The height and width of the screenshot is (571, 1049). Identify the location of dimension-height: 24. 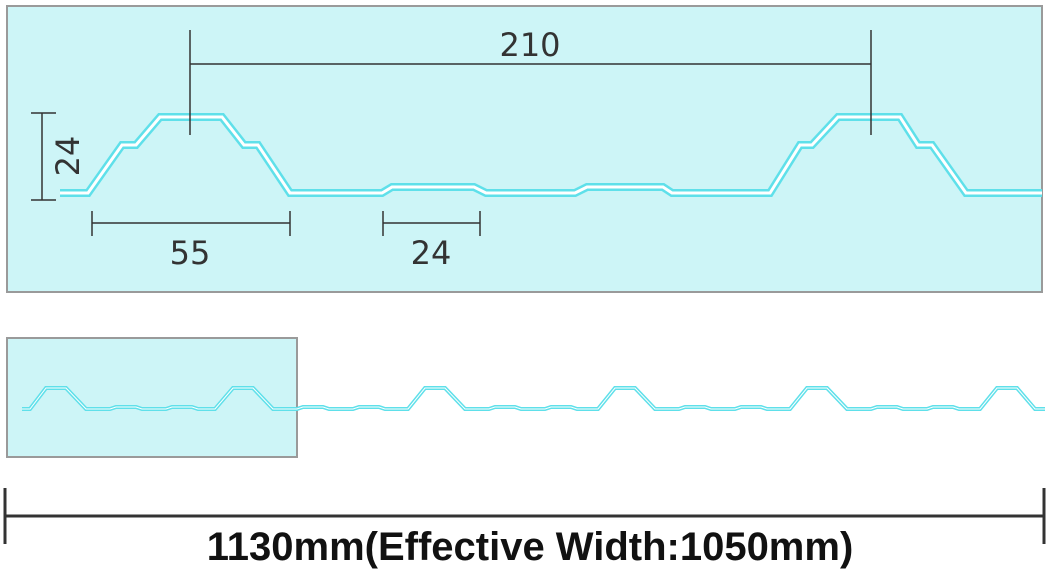
(59, 156).